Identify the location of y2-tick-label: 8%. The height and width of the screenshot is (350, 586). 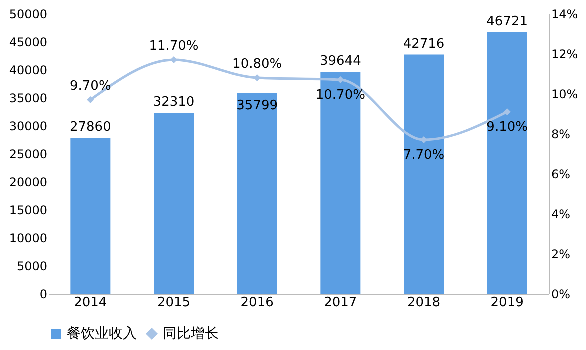
(561, 135).